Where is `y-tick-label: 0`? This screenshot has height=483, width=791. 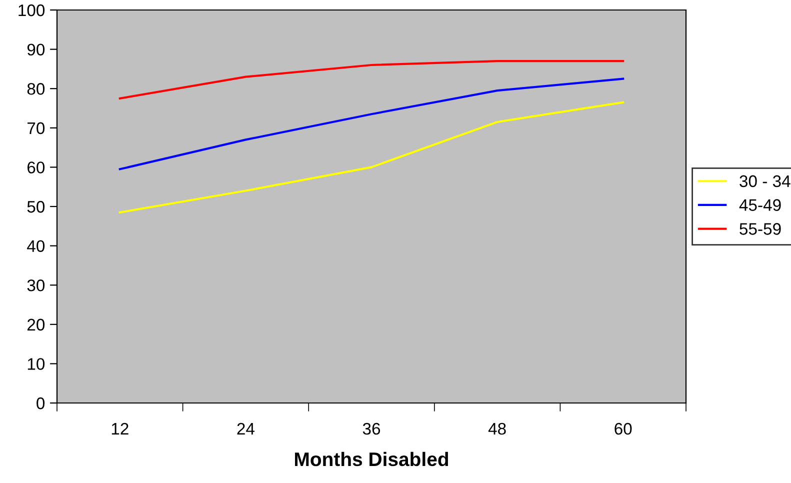
y-tick-label: 0 is located at coordinates (40, 403).